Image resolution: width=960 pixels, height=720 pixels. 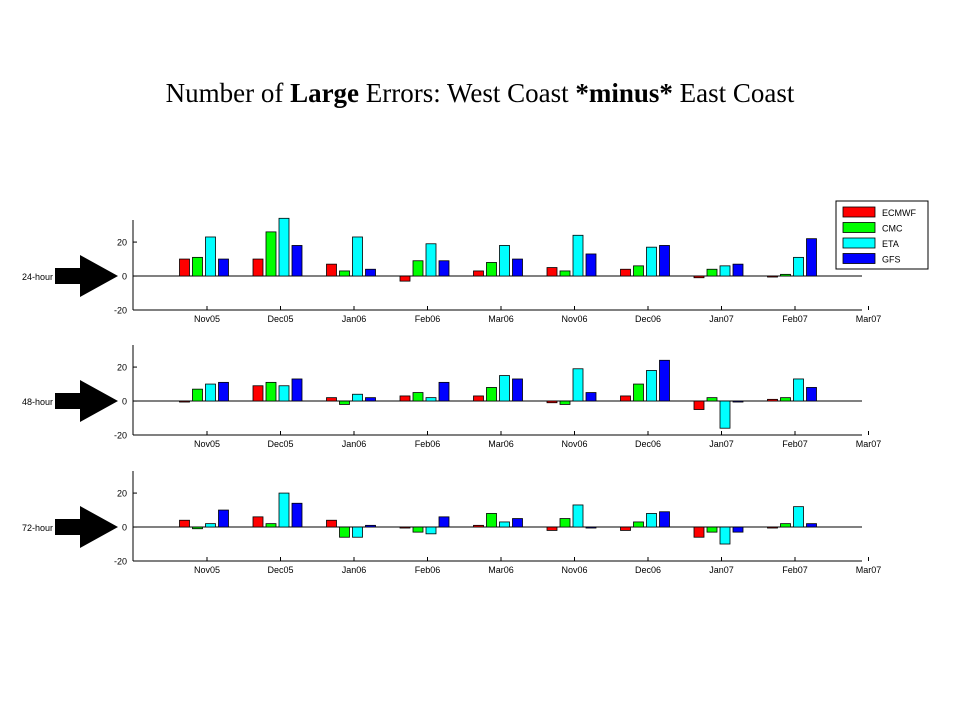 What do you see at coordinates (120, 562) in the screenshot?
I see `y-tick-label: -20` at bounding box center [120, 562].